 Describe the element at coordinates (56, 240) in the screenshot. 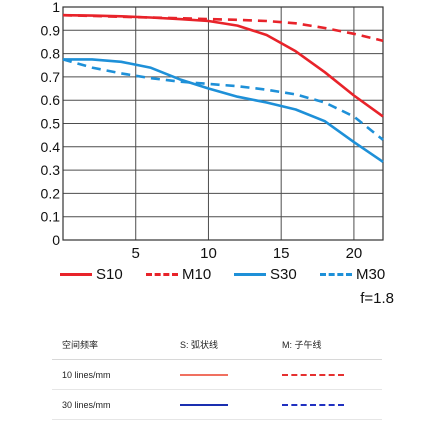

I see `y-tick-label: 0` at that location.